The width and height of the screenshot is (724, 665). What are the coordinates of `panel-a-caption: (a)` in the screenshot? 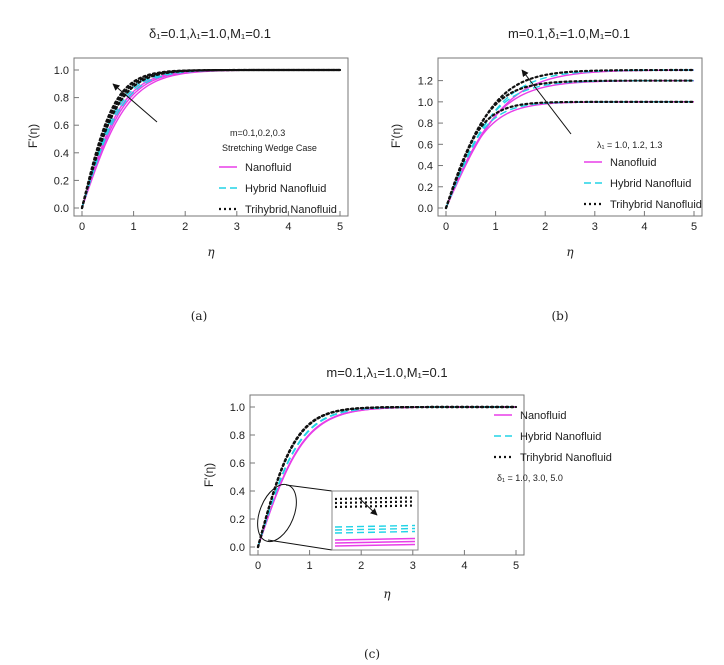 It's located at (199, 316).